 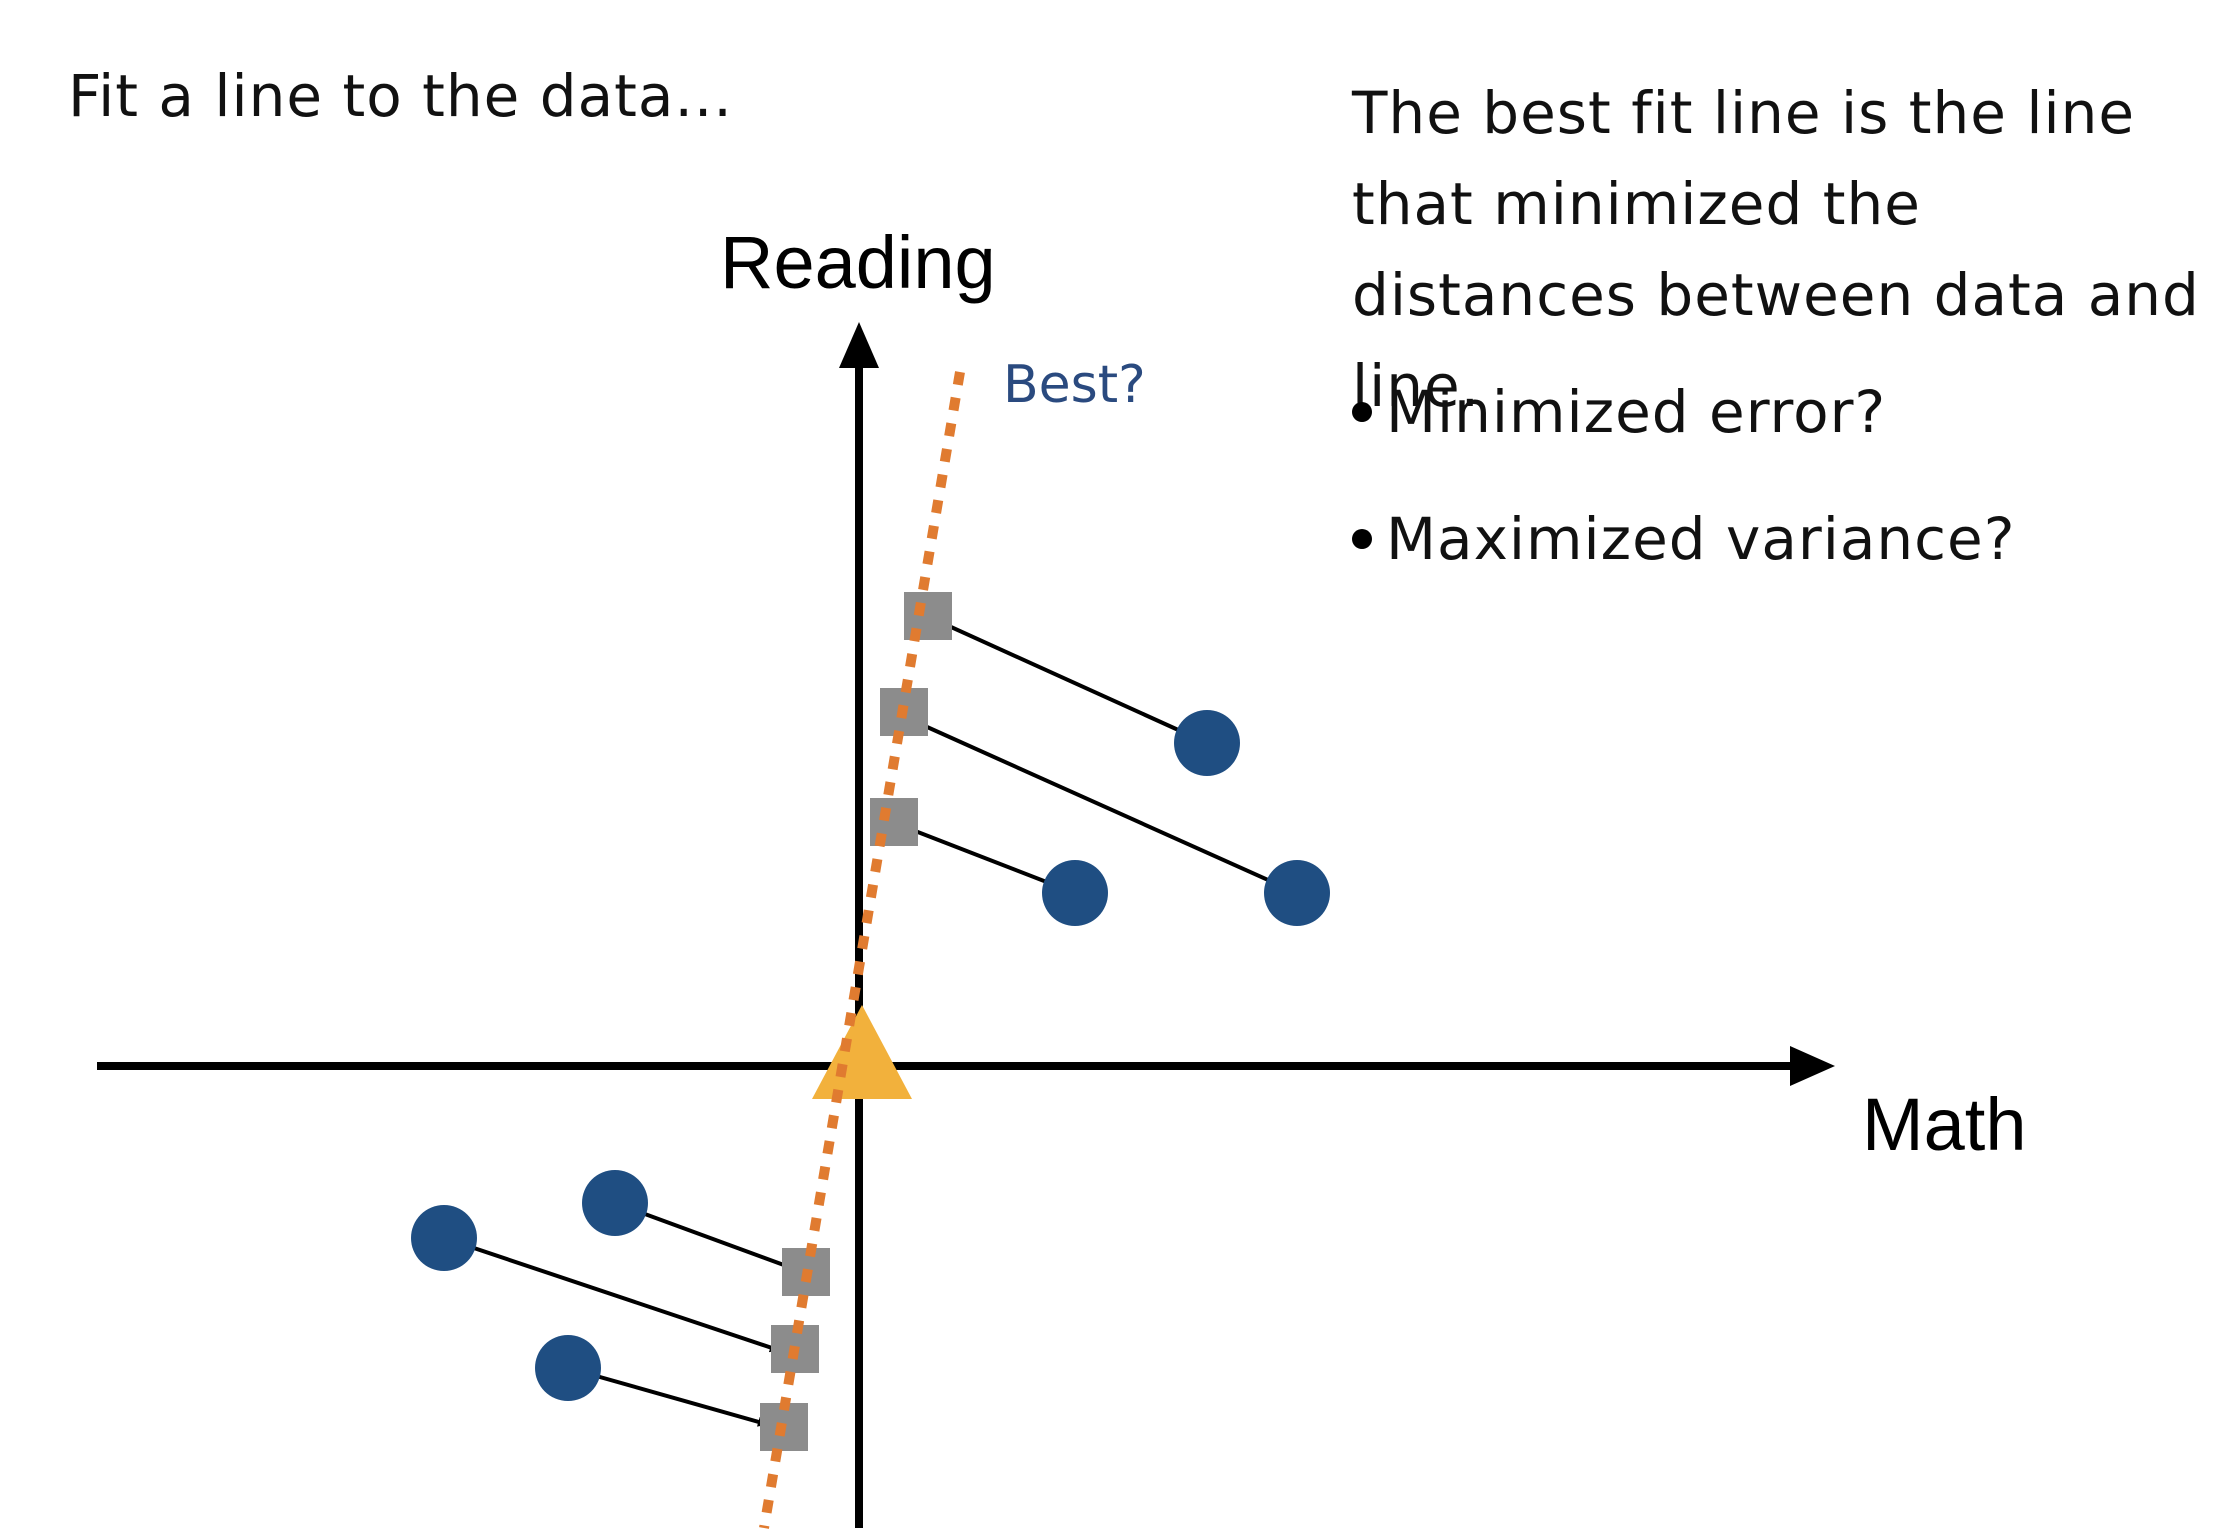 I want to click on y-axis-label: Reading, so click(x=858, y=262).